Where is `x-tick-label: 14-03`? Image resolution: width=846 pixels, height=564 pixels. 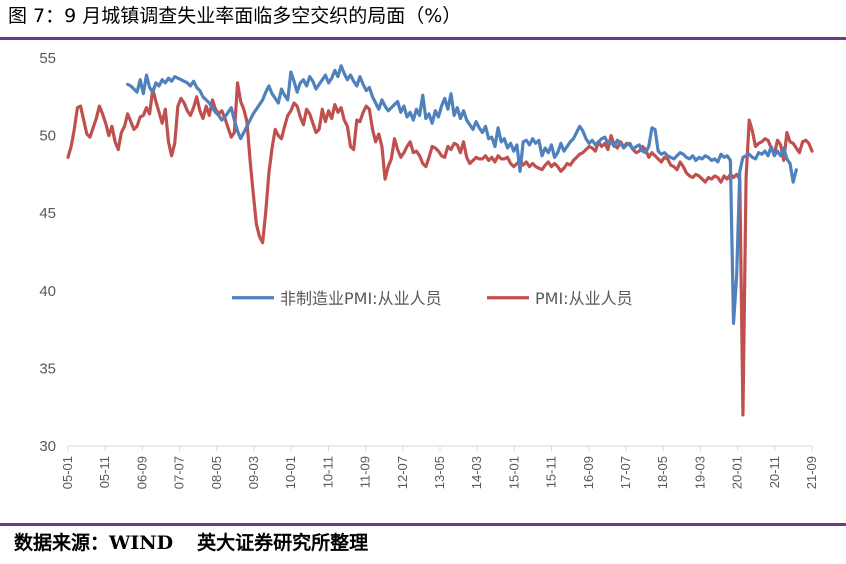 x-tick-label: 14-03 is located at coordinates (476, 472).